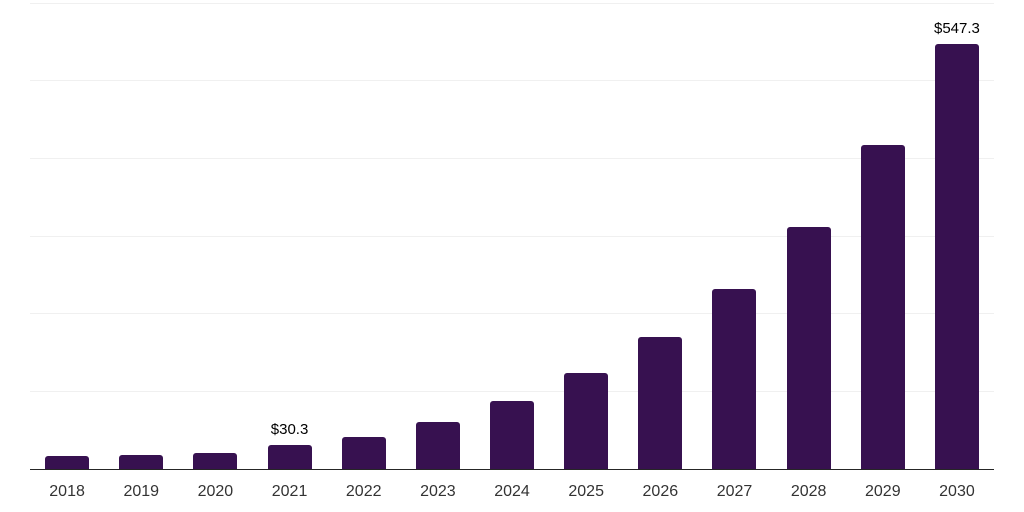 This screenshot has height=512, width=1024. I want to click on bar-2020, so click(215, 460).